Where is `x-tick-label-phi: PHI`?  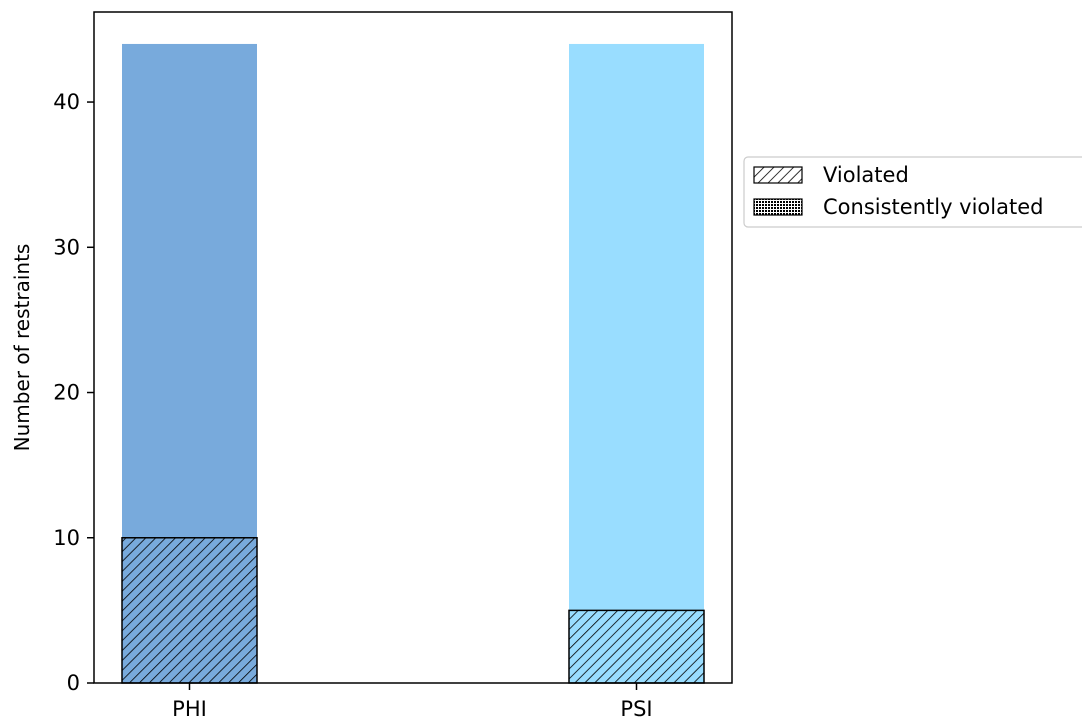 x-tick-label-phi: PHI is located at coordinates (189, 708).